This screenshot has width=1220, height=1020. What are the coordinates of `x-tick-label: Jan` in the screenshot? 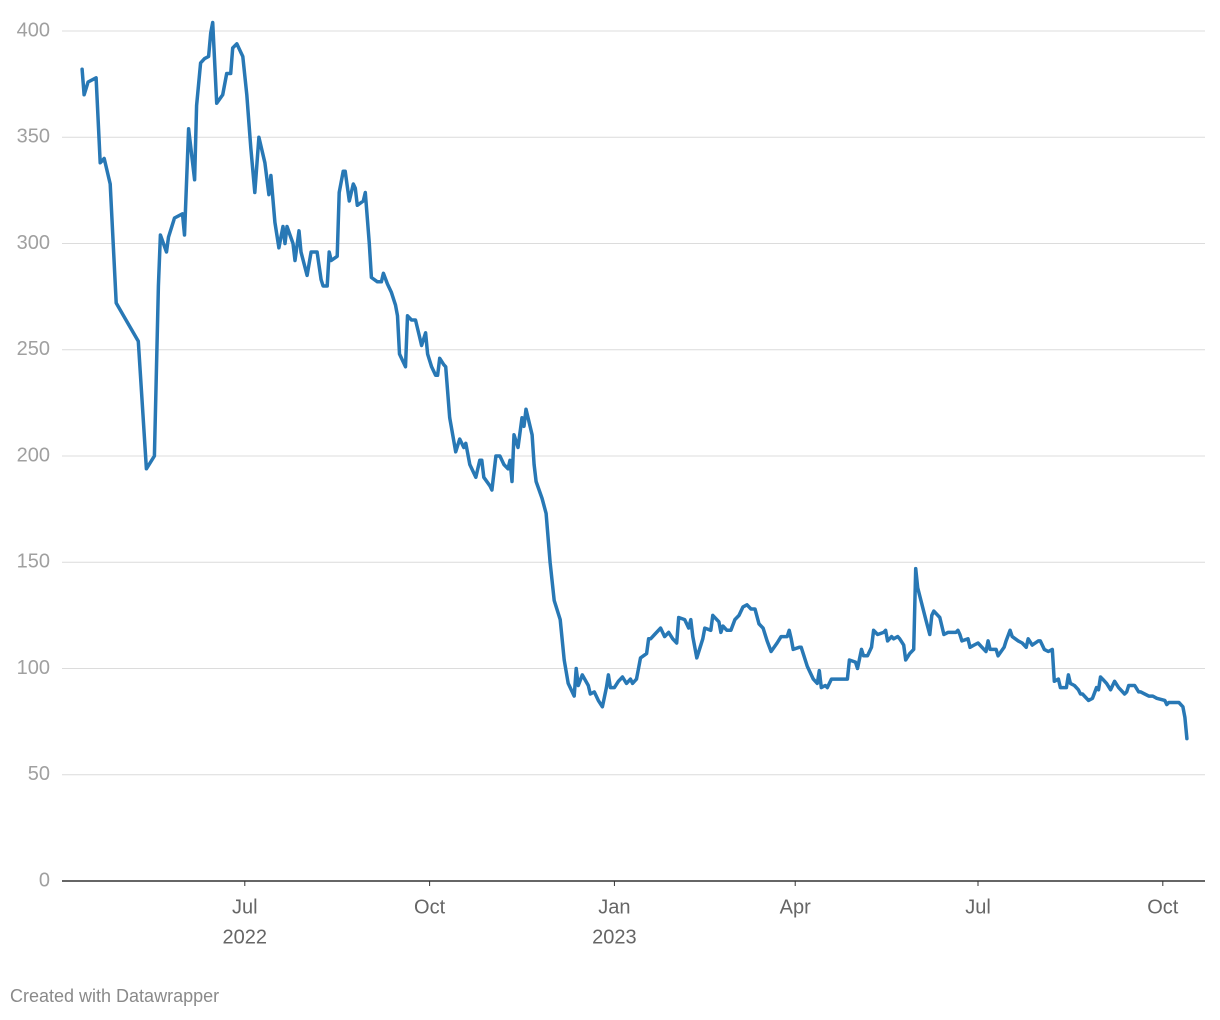 It's located at (614, 907).